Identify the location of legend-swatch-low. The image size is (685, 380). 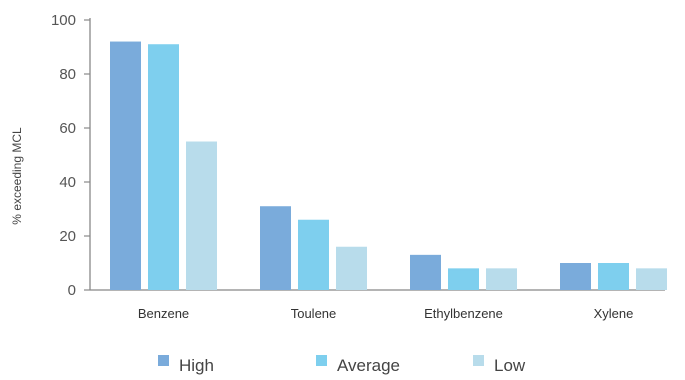
(478, 360).